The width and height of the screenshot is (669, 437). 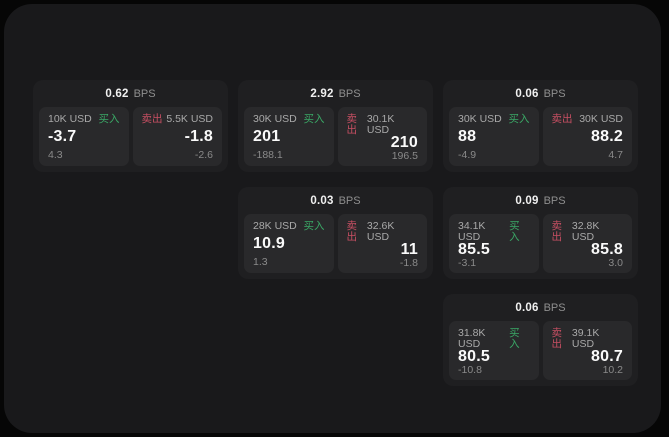 I want to click on buy-amount: 10K USD, so click(x=70, y=119).